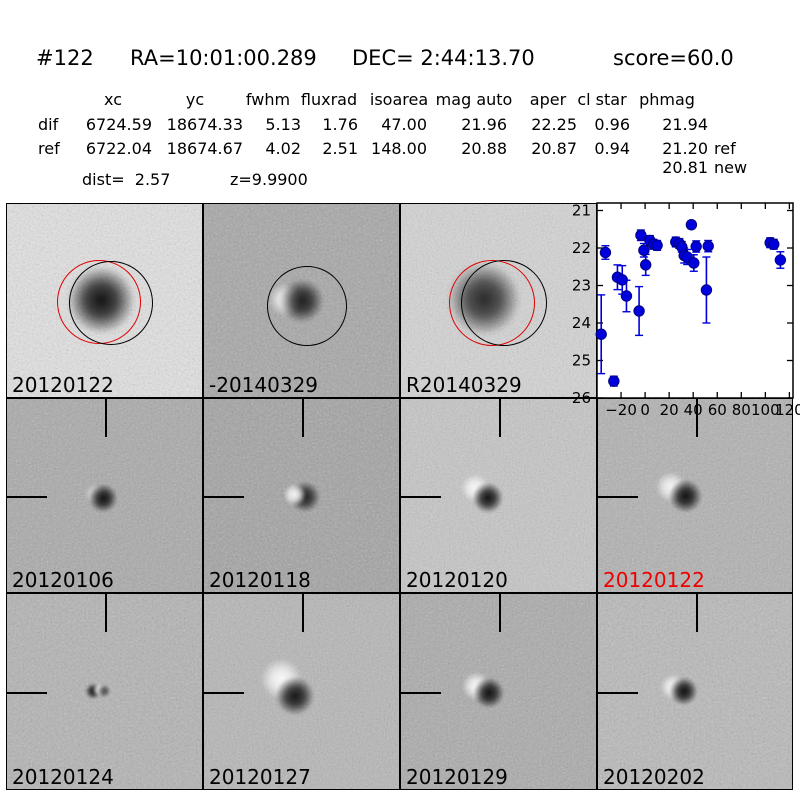 The height and width of the screenshot is (800, 800). What do you see at coordinates (673, 58) in the screenshot?
I see `candidate-score: score=60.0` at bounding box center [673, 58].